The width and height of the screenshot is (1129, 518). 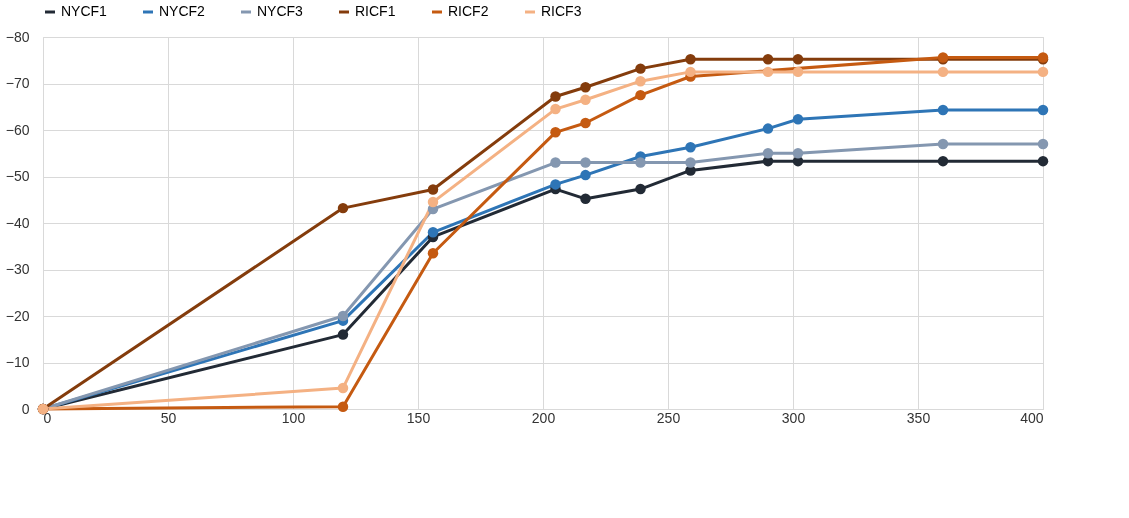 I want to click on x-tick-label: 300, so click(x=793, y=417).